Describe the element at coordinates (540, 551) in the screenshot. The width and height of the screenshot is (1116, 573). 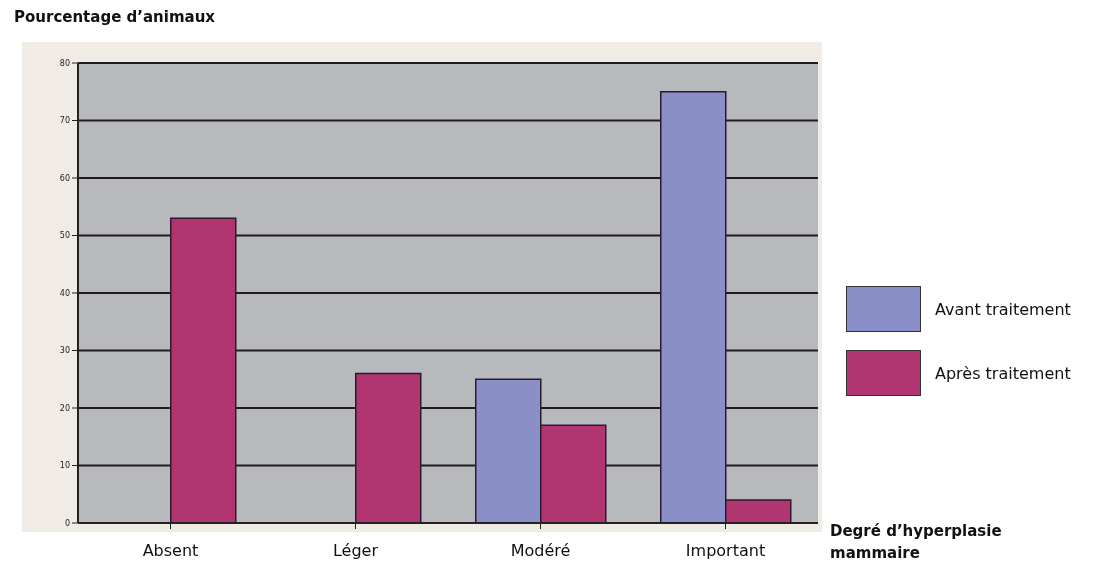
I see `x-tick-label: Modéré` at that location.